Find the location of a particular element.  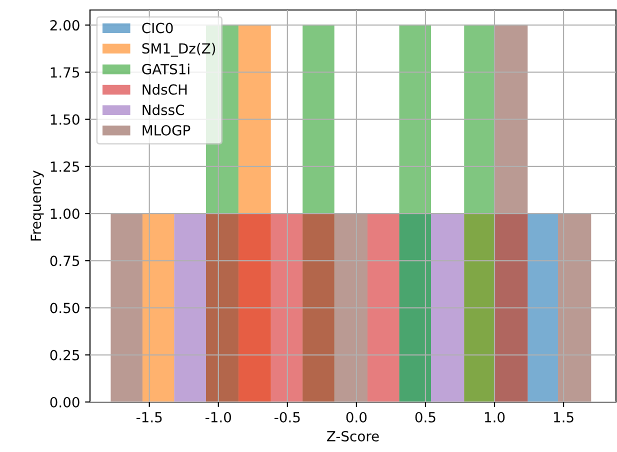

x-tick-label: -1.5 is located at coordinates (149, 417).